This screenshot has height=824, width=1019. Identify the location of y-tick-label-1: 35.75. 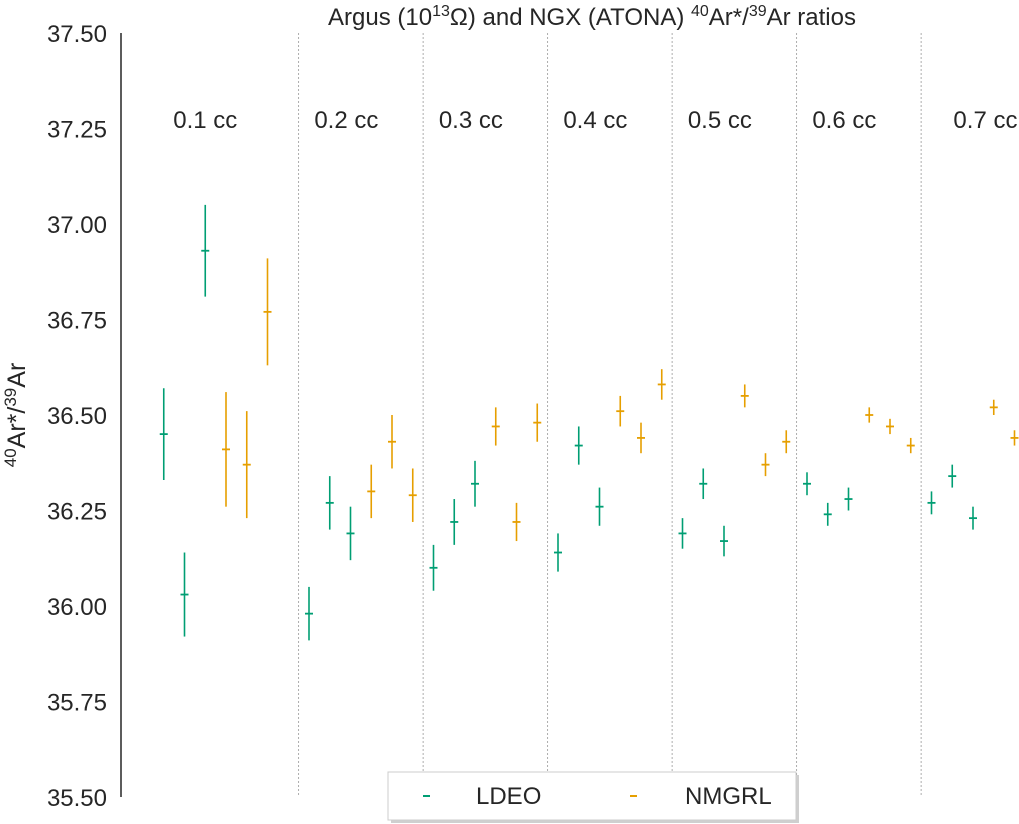
(77, 703).